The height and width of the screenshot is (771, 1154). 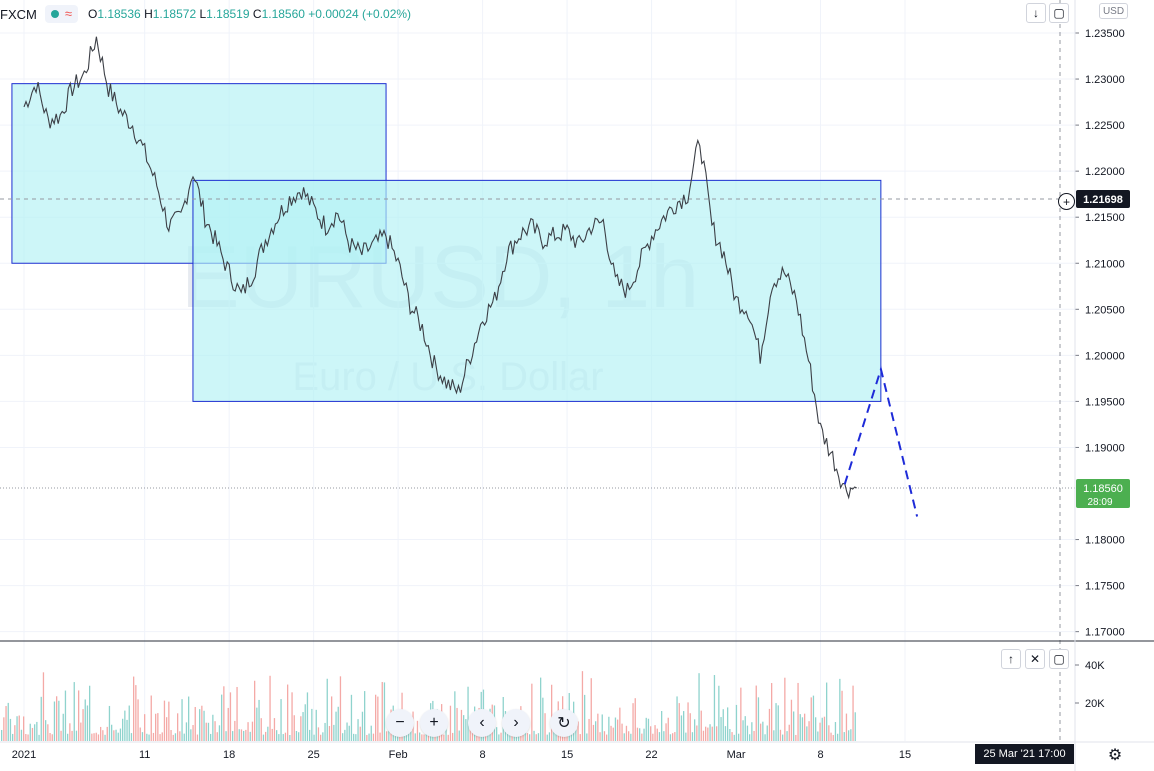 What do you see at coordinates (228, 14) in the screenshot?
I see `low-value: 1.18519` at bounding box center [228, 14].